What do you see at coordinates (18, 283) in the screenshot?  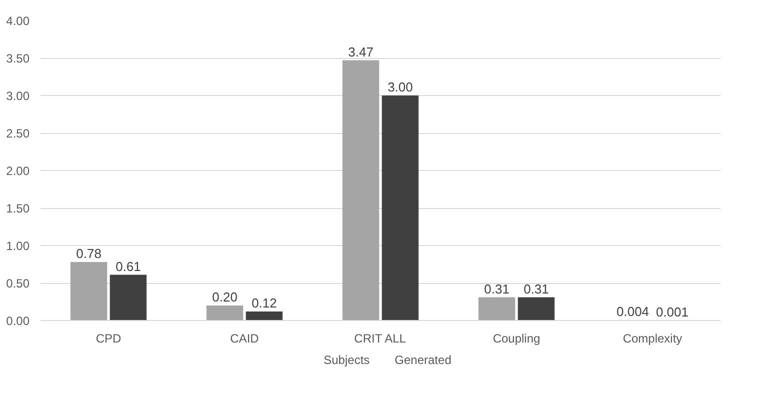 I see `y-tick-label: 0.50` at bounding box center [18, 283].